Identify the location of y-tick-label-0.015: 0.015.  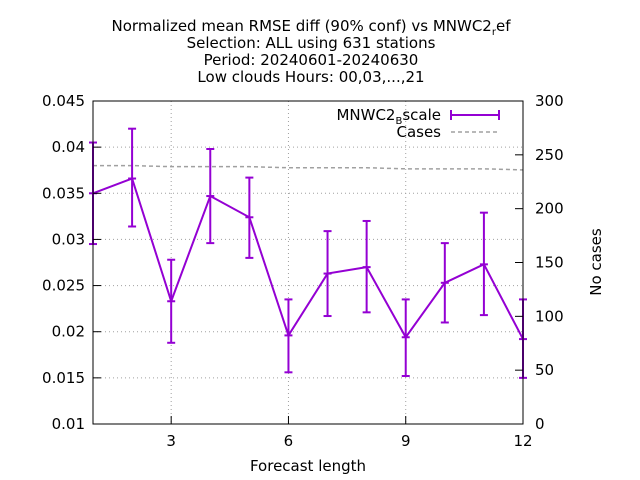
(63, 378).